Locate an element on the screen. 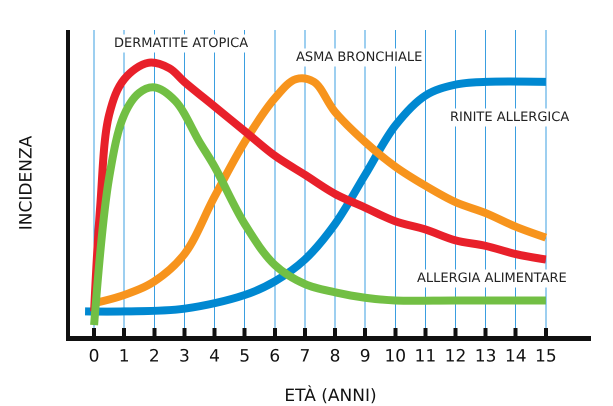  x-tick-label: 12 is located at coordinates (455, 356).